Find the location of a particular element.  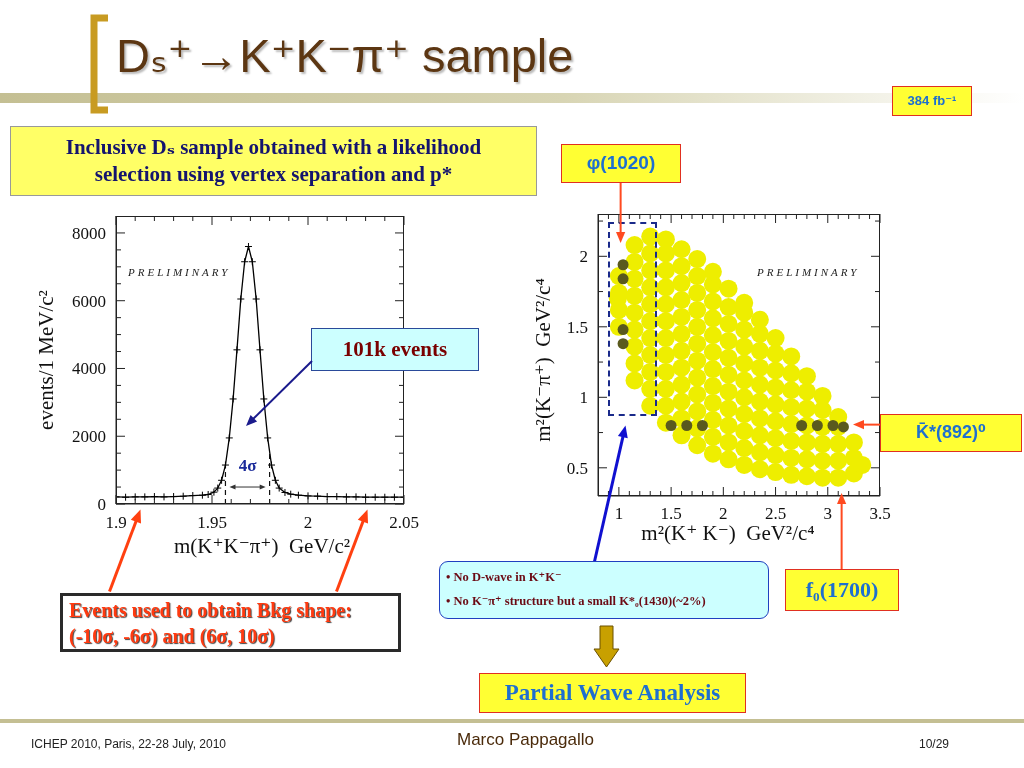

chart-subtitle: Inclusive Dₛ sample obtained with a likelihood selection using vertex separation and p* is located at coordinates (273, 160).